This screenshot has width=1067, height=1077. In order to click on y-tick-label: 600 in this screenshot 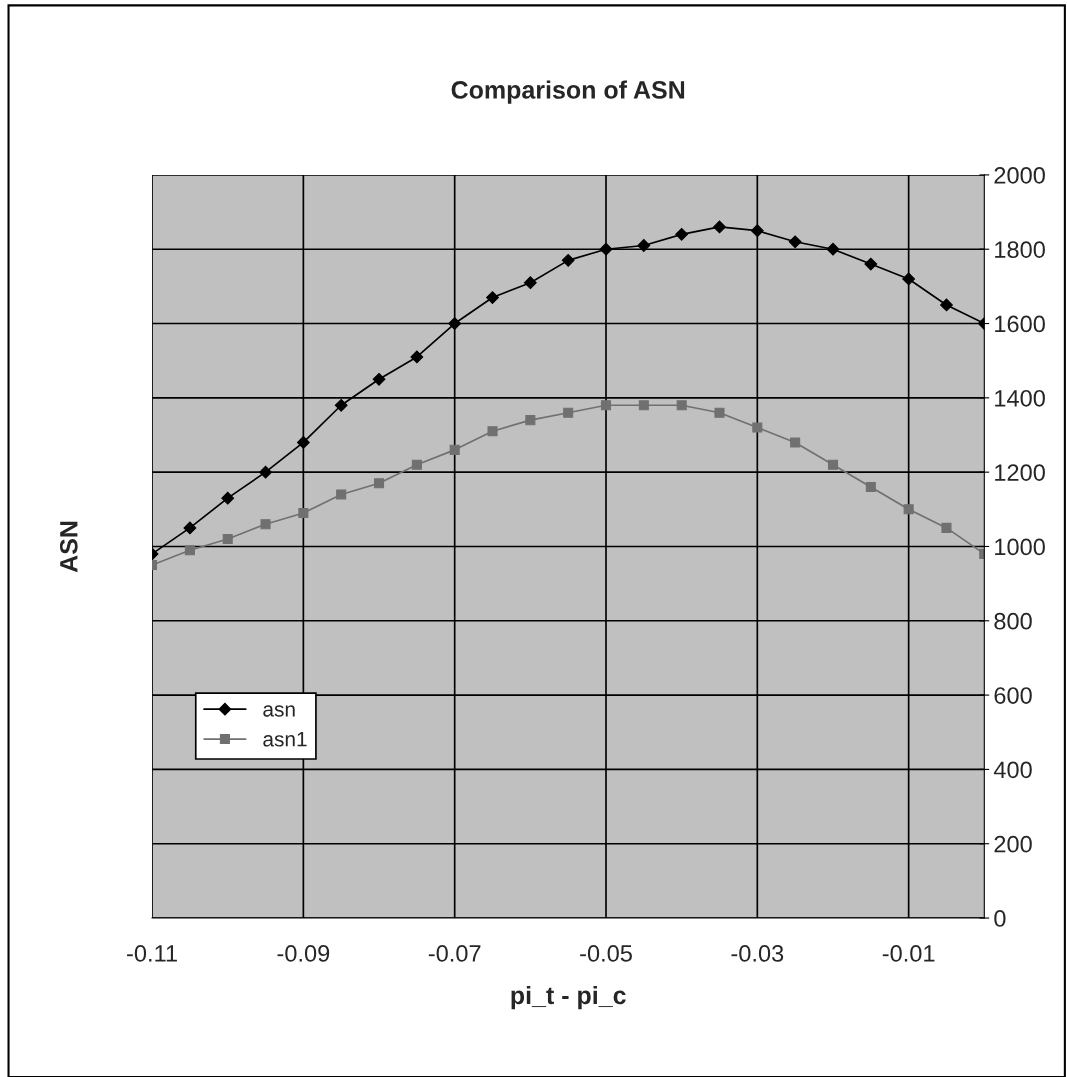, I will do `click(1013, 695)`.